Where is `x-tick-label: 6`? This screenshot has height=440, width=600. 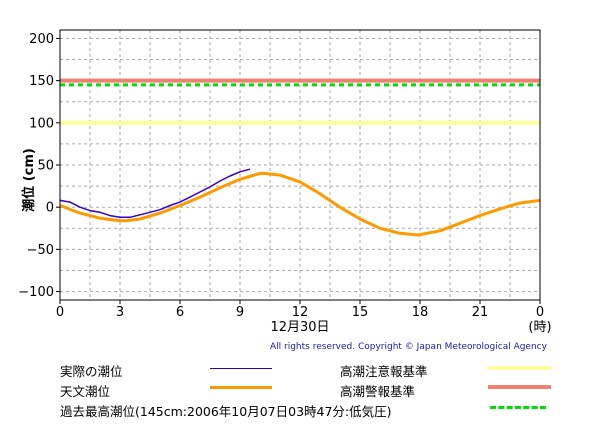 x-tick-label: 6 is located at coordinates (180, 312).